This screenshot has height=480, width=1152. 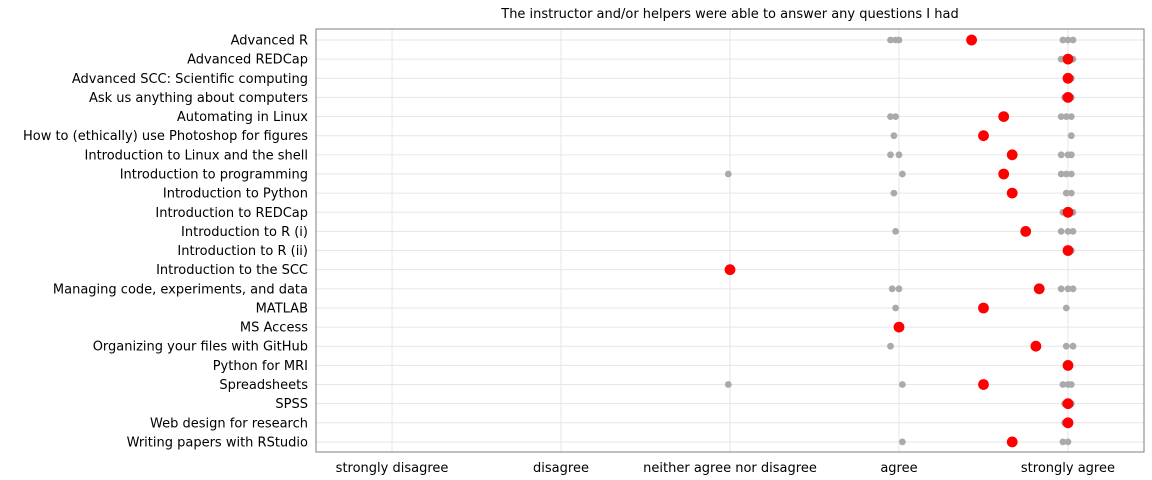 What do you see at coordinates (235, 194) in the screenshot?
I see `y-tick-label: Introduction to Python` at bounding box center [235, 194].